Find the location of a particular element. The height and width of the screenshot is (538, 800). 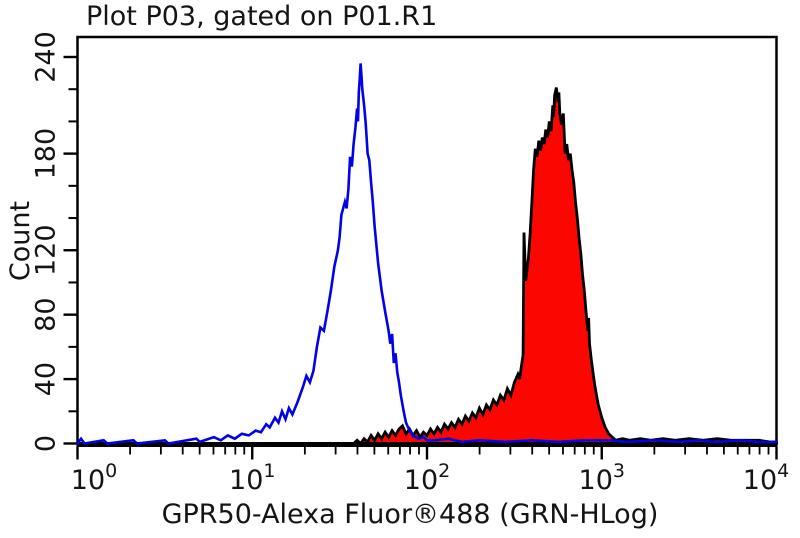

x-axis-label: GPR50-Alexa Fluor®488 (GRN-HLog) is located at coordinates (410, 514).